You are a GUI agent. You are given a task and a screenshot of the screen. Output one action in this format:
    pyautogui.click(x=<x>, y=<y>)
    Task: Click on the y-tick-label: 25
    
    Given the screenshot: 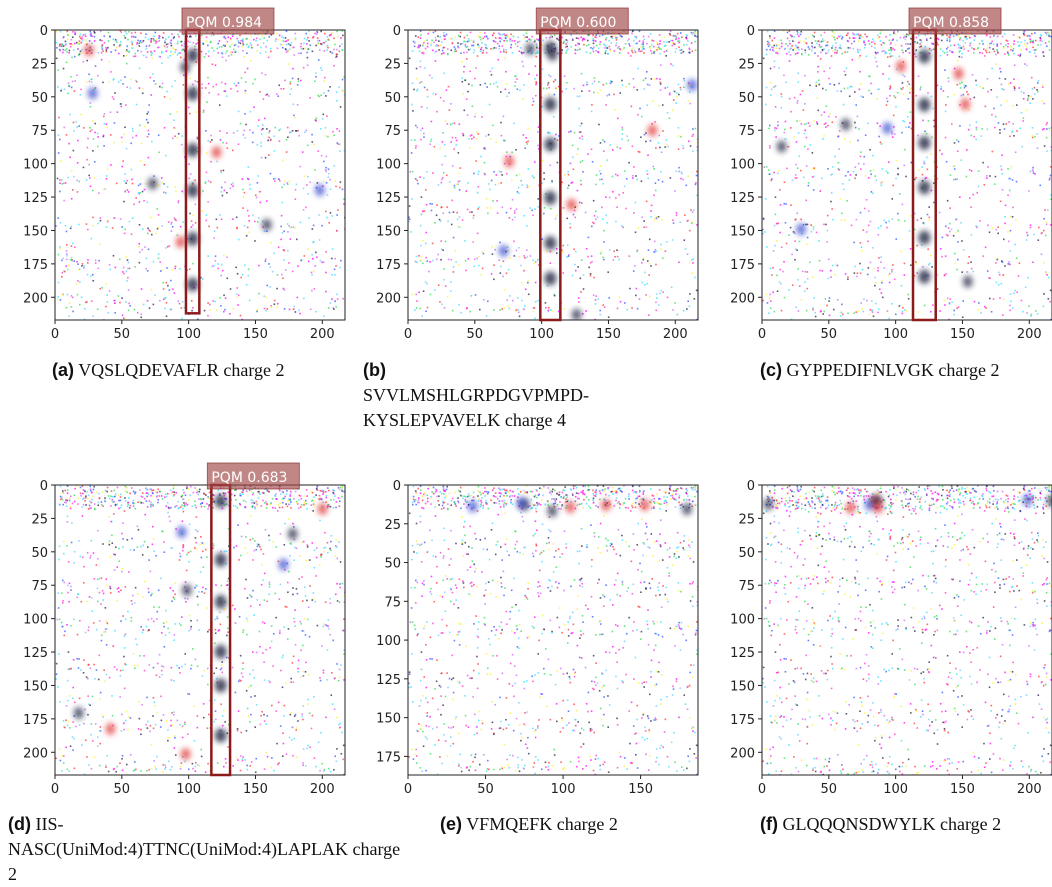 What is the action you would take?
    pyautogui.click(x=746, y=64)
    